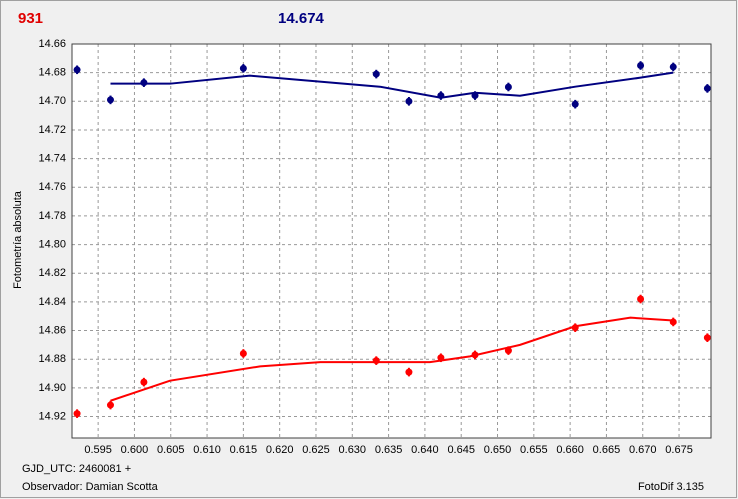 This screenshot has height=499, width=738. Describe the element at coordinates (52, 44) in the screenshot. I see `y-tick-label: 14.66` at that location.